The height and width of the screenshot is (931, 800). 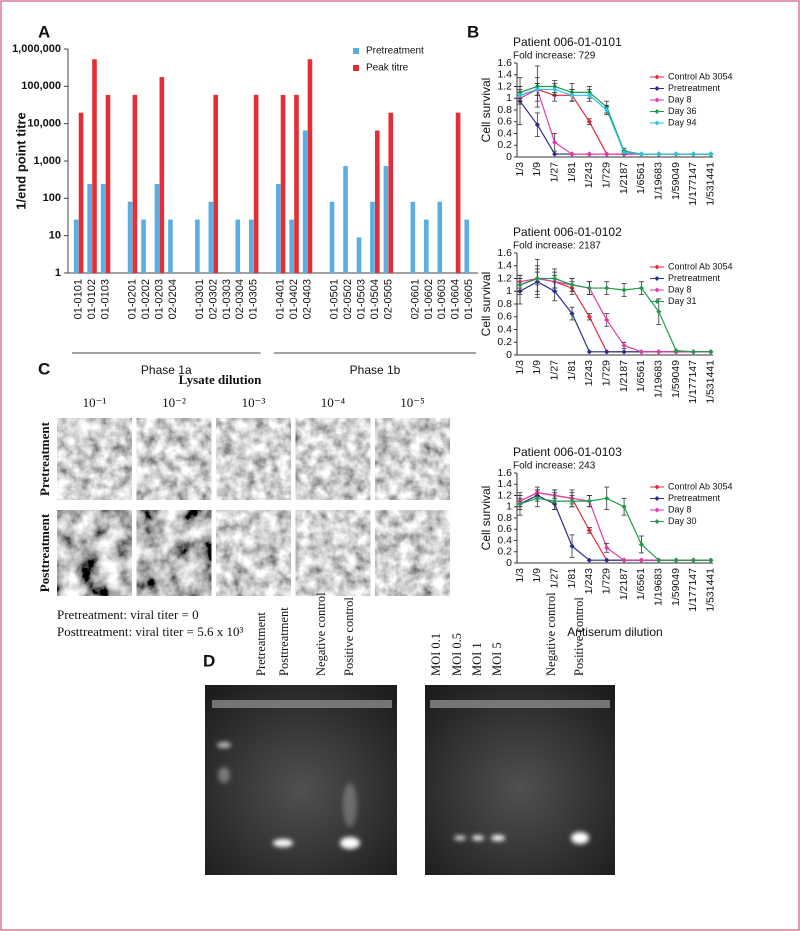 I want to click on column-label: 10⁻⁴, so click(x=333, y=402).